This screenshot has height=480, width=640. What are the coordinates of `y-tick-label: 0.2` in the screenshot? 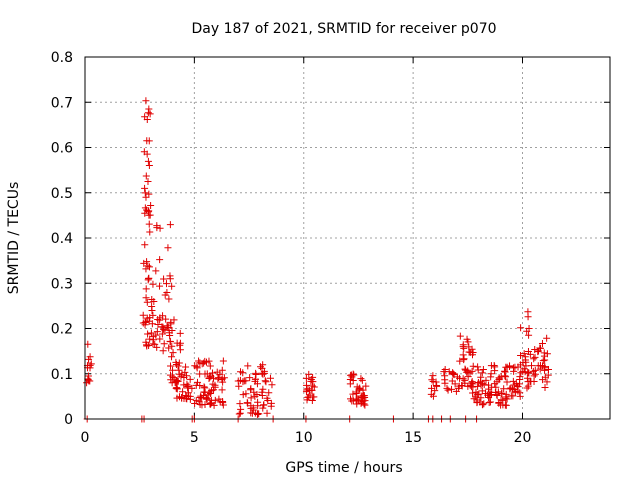 It's located at (62, 330).